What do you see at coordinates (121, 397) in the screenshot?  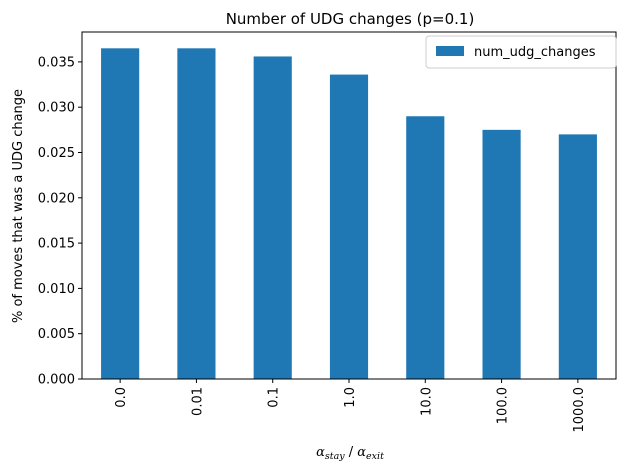 I see `x-tick-label: 0.0` at bounding box center [121, 397].